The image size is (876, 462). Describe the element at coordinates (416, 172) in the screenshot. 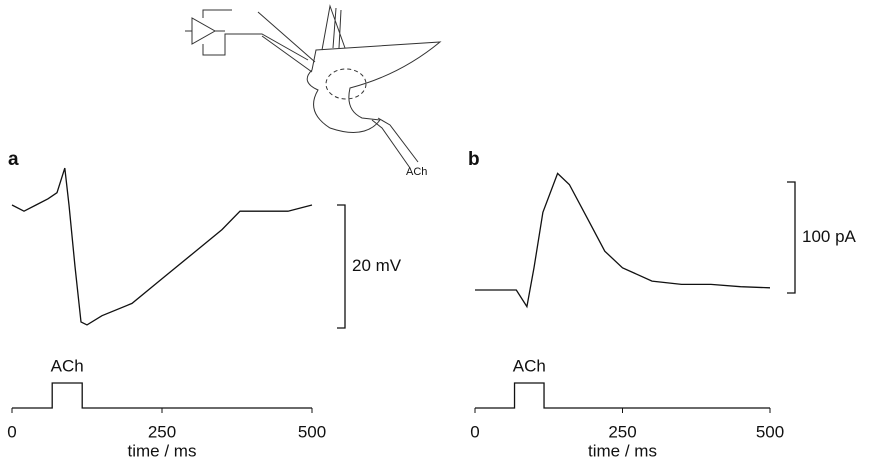

I see `pipette-label: ACh` at that location.